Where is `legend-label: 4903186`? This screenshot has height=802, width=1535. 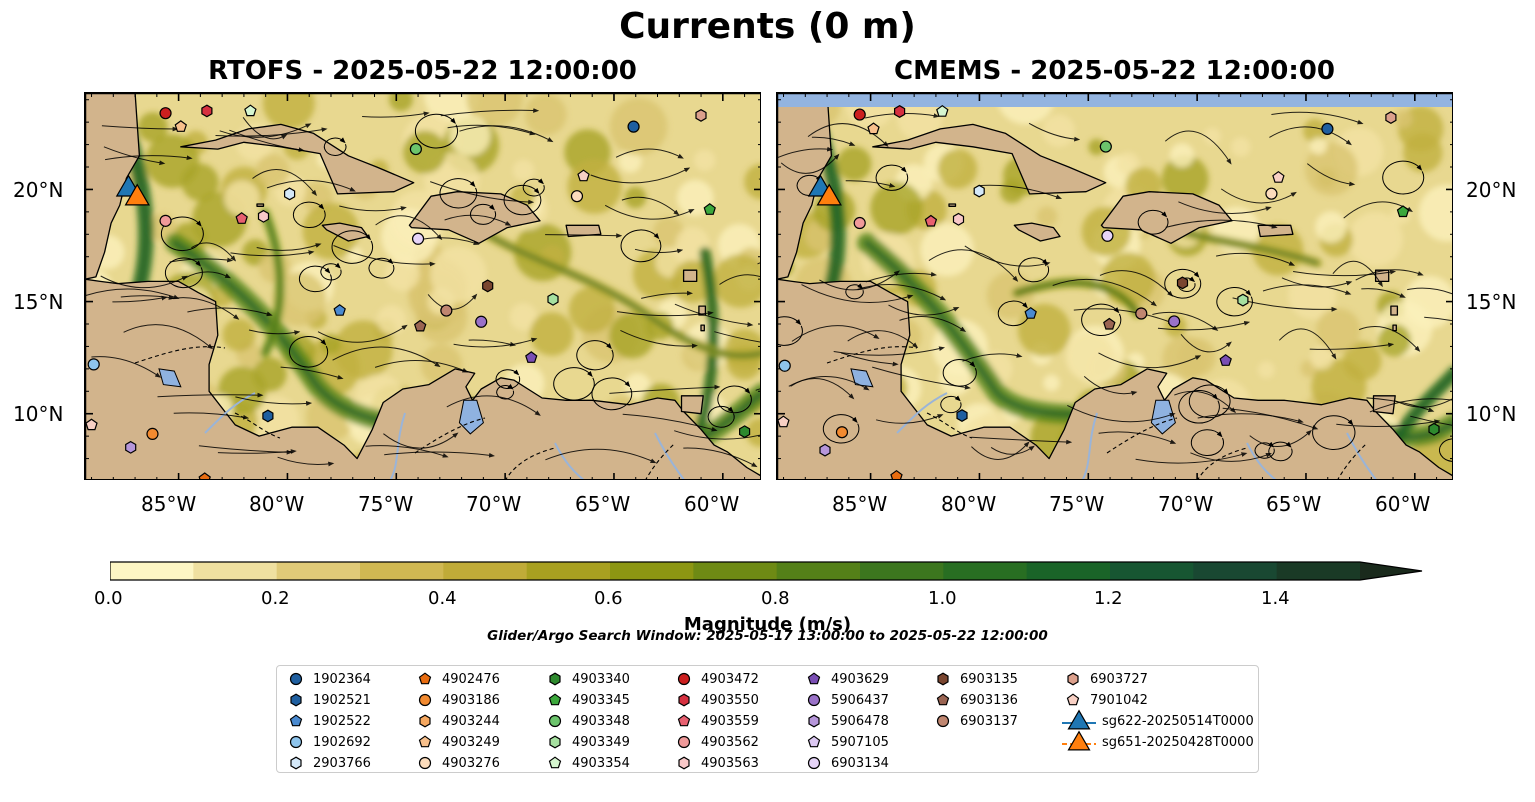
legend-label: 4903186 is located at coordinates (471, 700).